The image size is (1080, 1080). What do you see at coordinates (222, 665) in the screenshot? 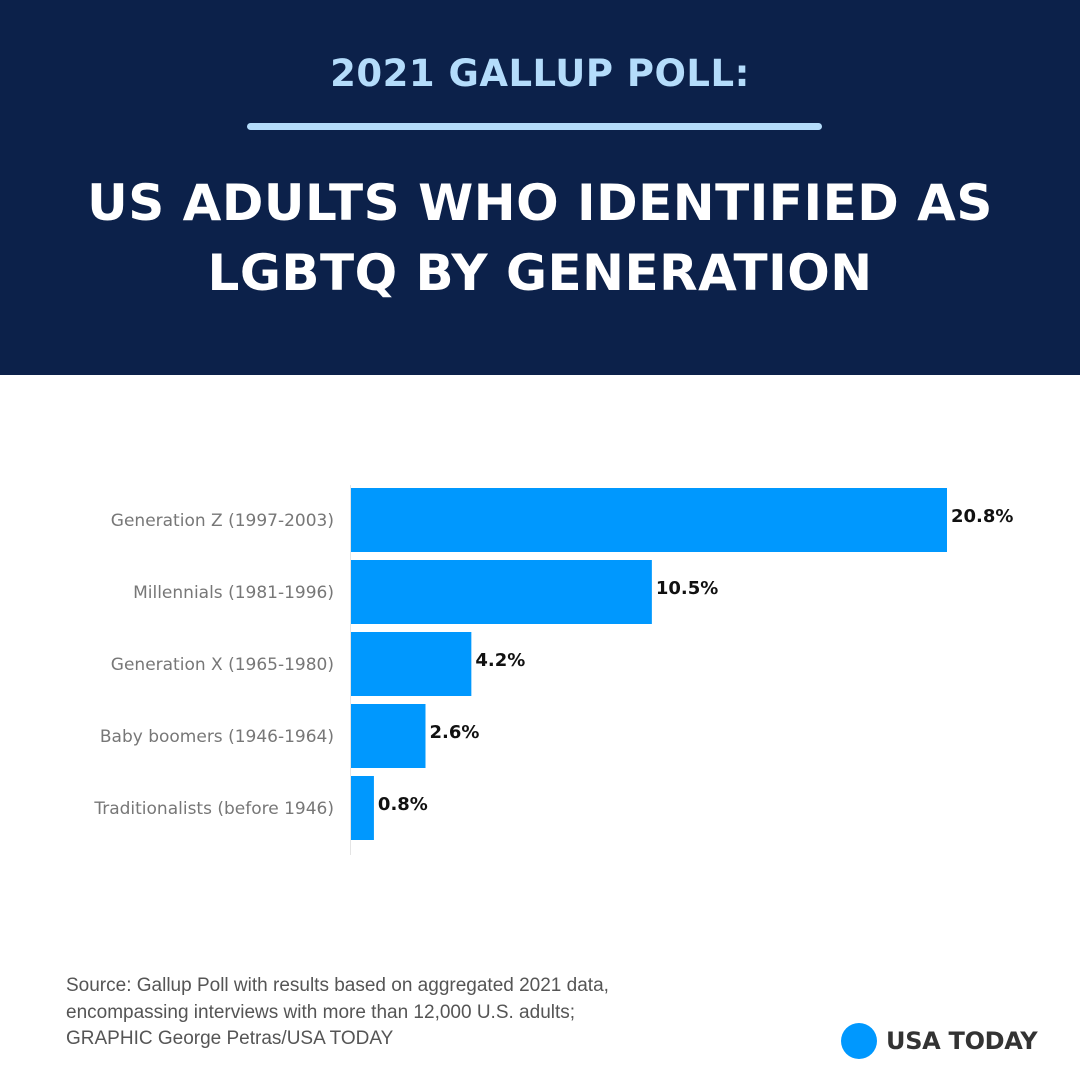
I see `category-label: Generation X (1965-1980)` at bounding box center [222, 665].